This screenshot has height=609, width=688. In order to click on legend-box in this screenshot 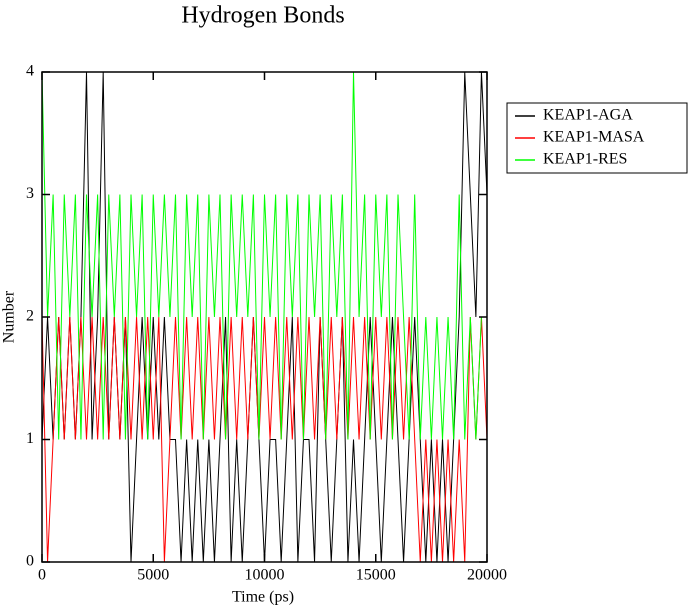, I will do `click(597, 138)`.